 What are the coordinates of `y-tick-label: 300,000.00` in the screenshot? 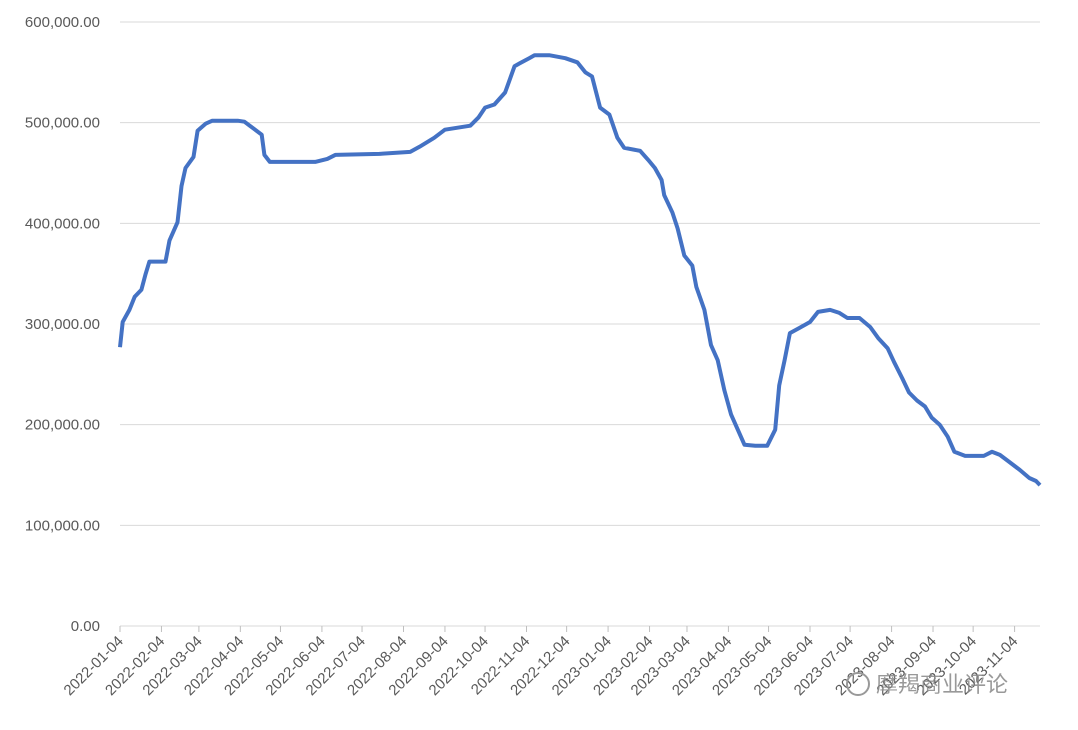 It's located at (62, 324).